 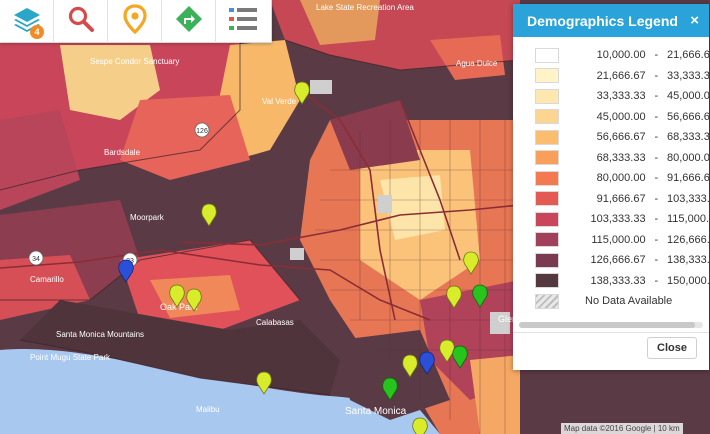 I want to click on list-button, so click(x=243, y=21).